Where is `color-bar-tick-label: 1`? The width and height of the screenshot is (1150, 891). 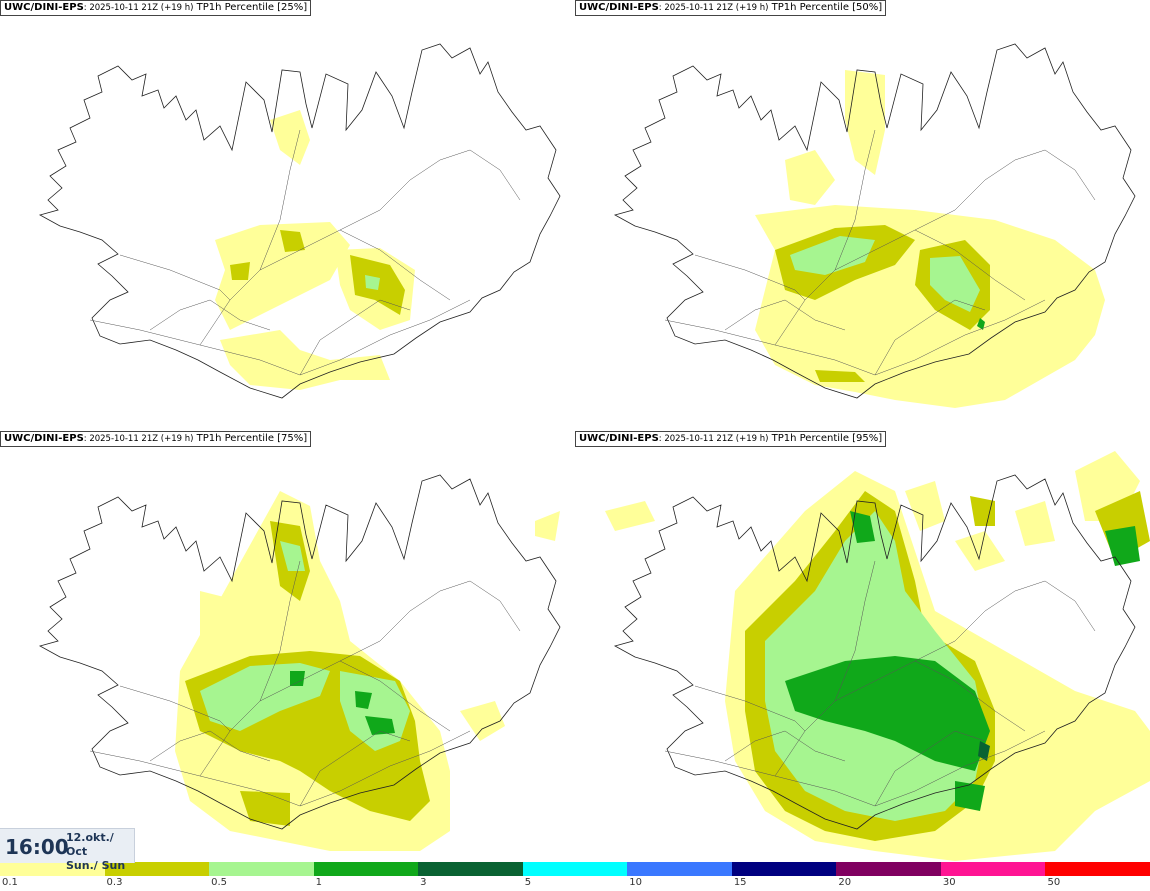
color-bar-tick-label: 1 is located at coordinates (318, 882).